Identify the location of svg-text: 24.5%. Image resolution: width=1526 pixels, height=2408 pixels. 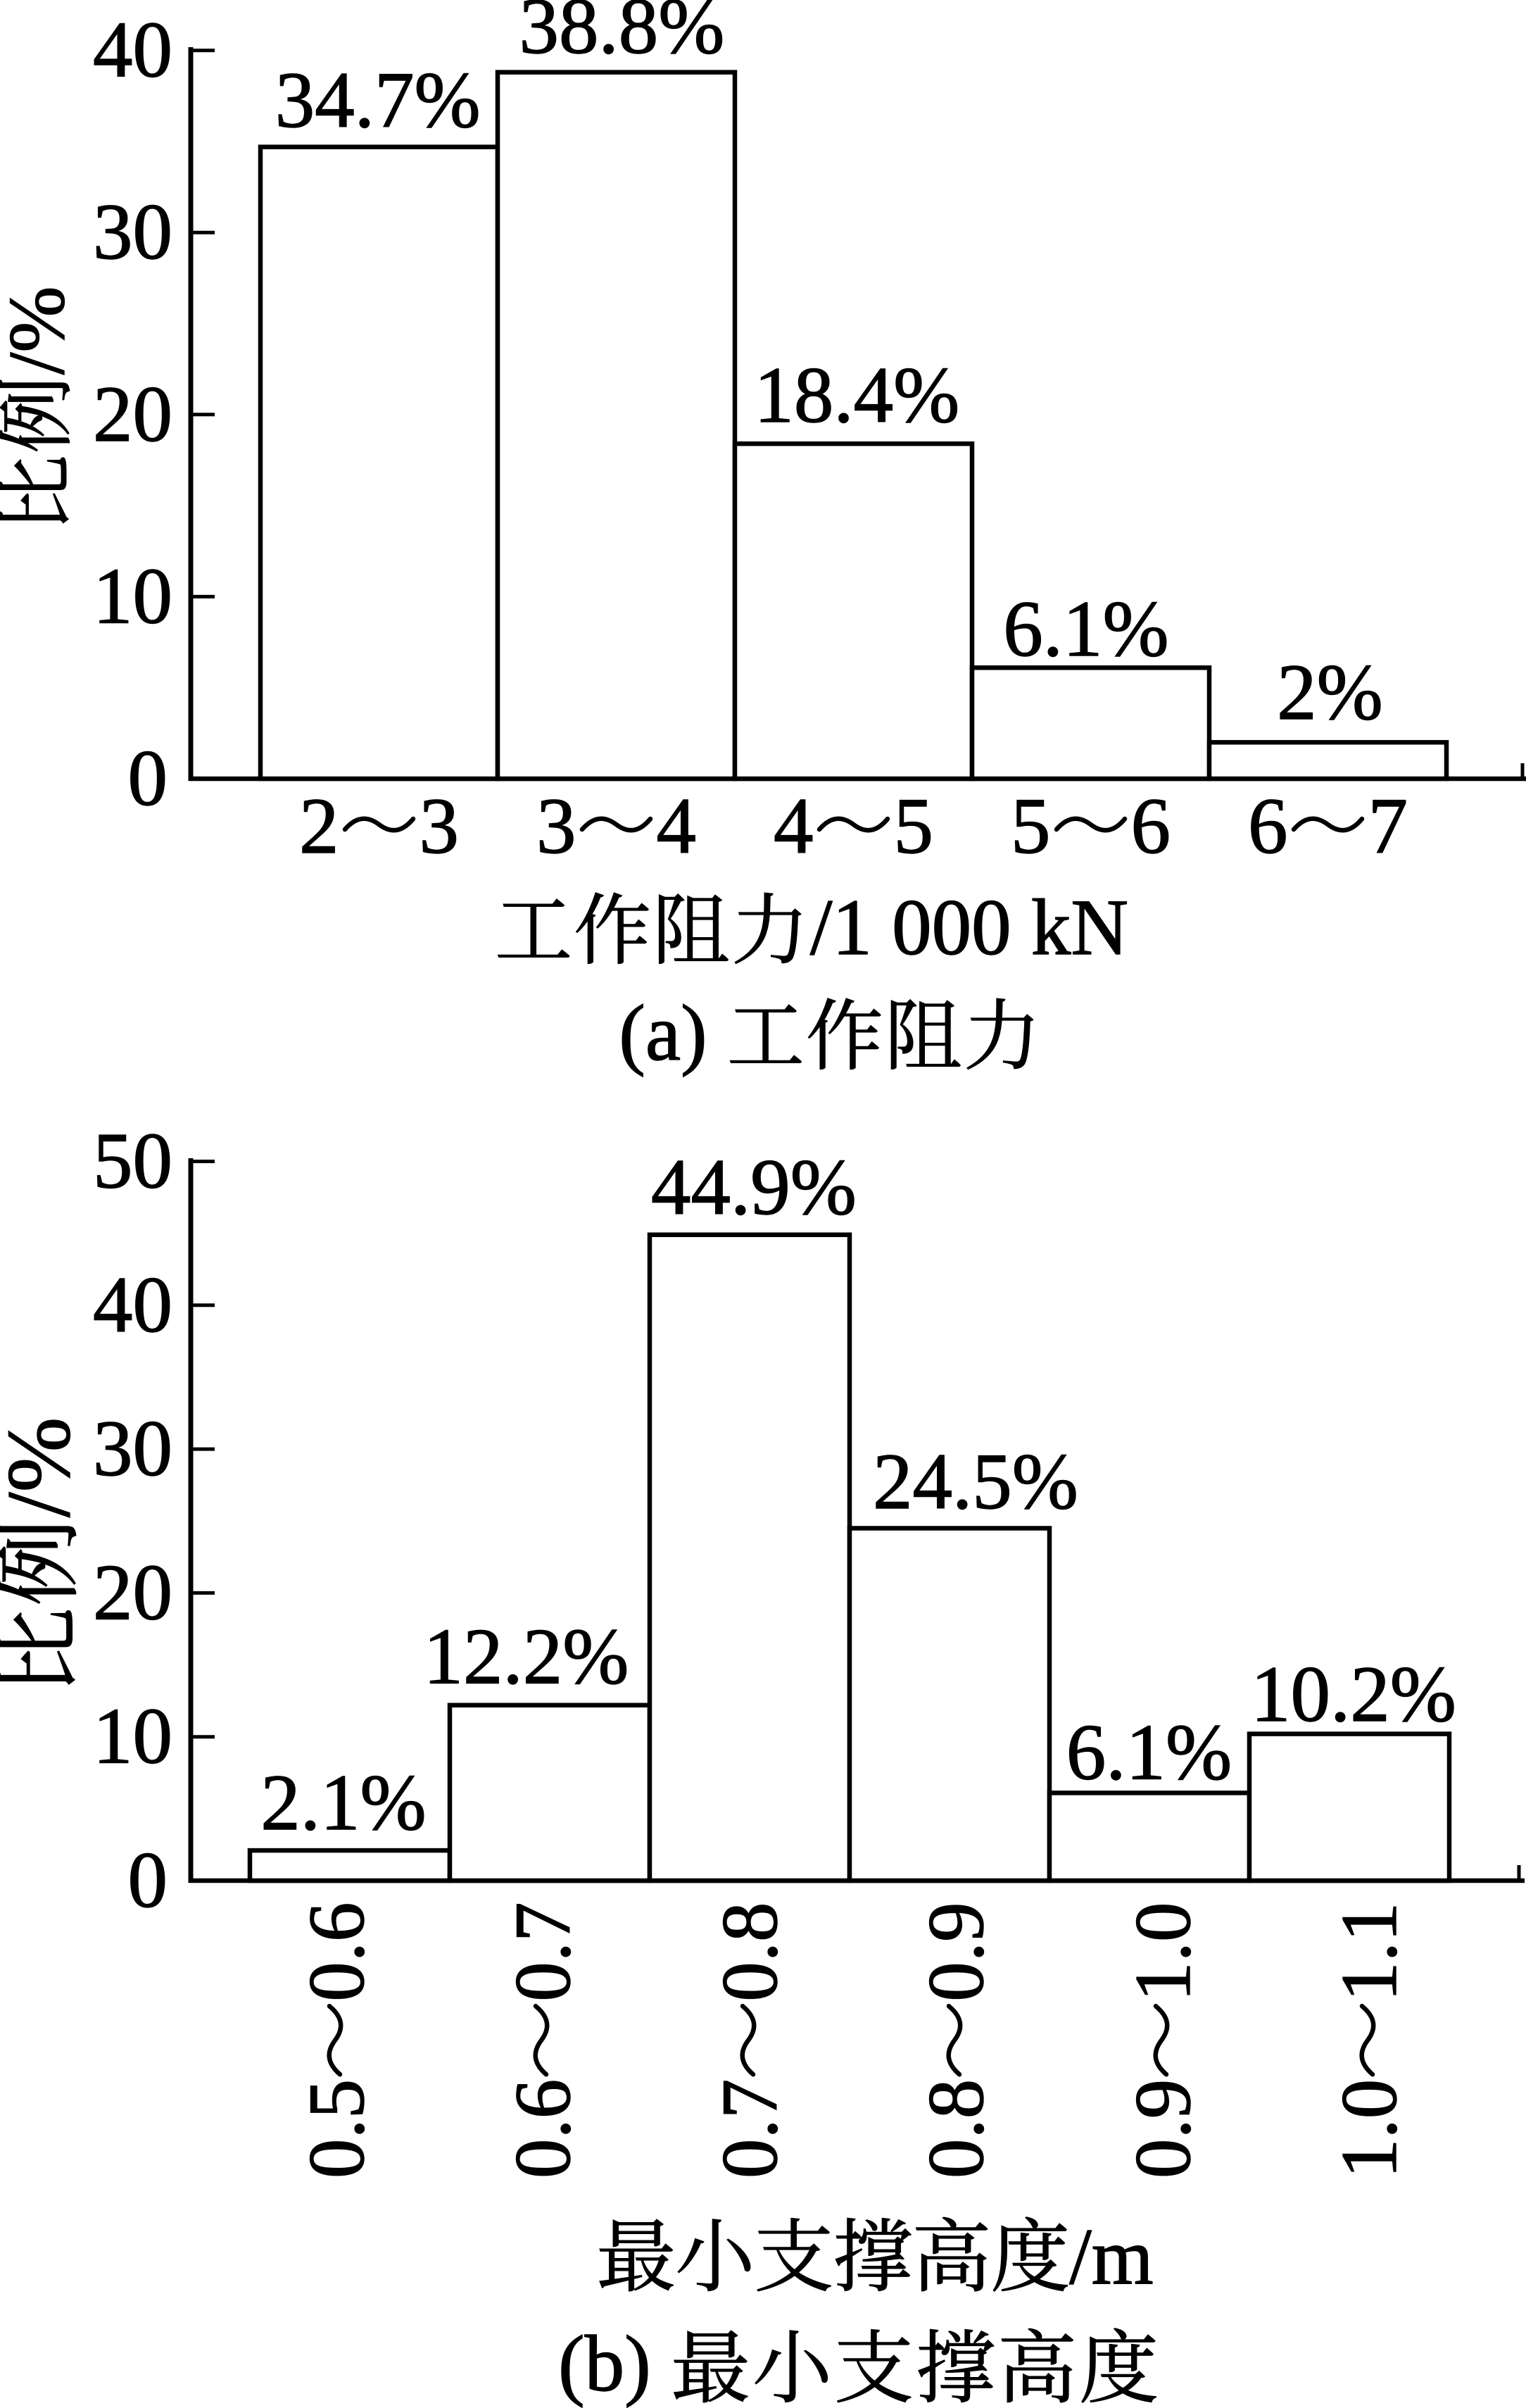
(975, 1482).